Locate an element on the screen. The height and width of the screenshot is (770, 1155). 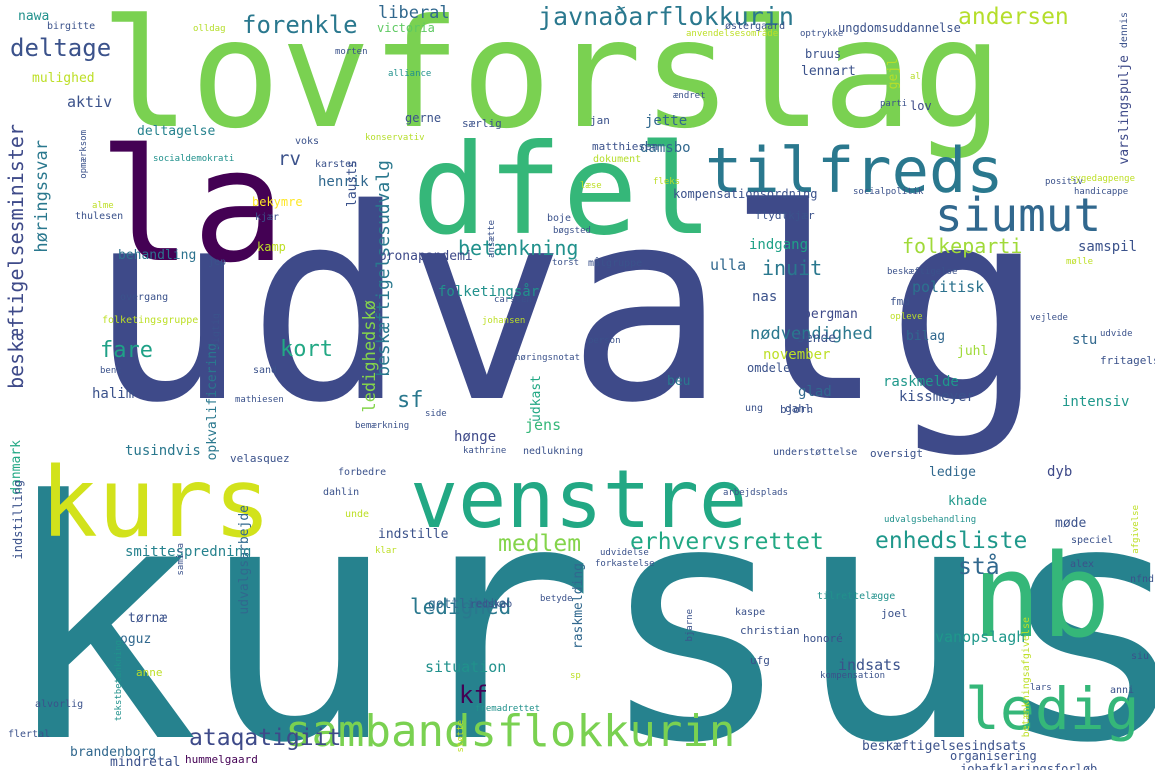
word-ungdomsuddannelse: ungdomsuddannelse is located at coordinates (899, 28).